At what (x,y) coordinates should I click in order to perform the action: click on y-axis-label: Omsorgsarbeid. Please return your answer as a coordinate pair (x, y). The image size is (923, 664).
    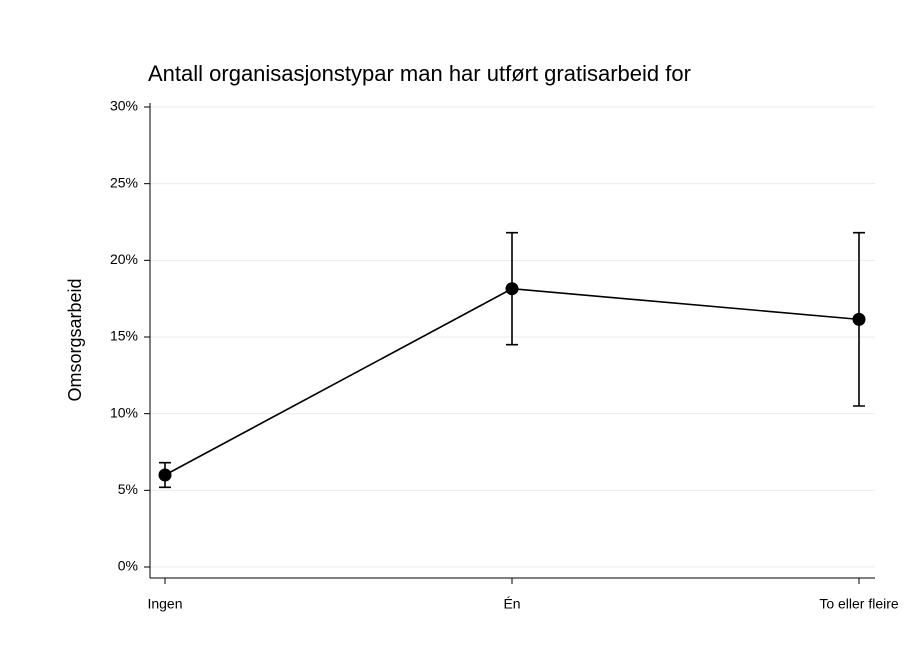
    Looking at the image, I should click on (75, 339).